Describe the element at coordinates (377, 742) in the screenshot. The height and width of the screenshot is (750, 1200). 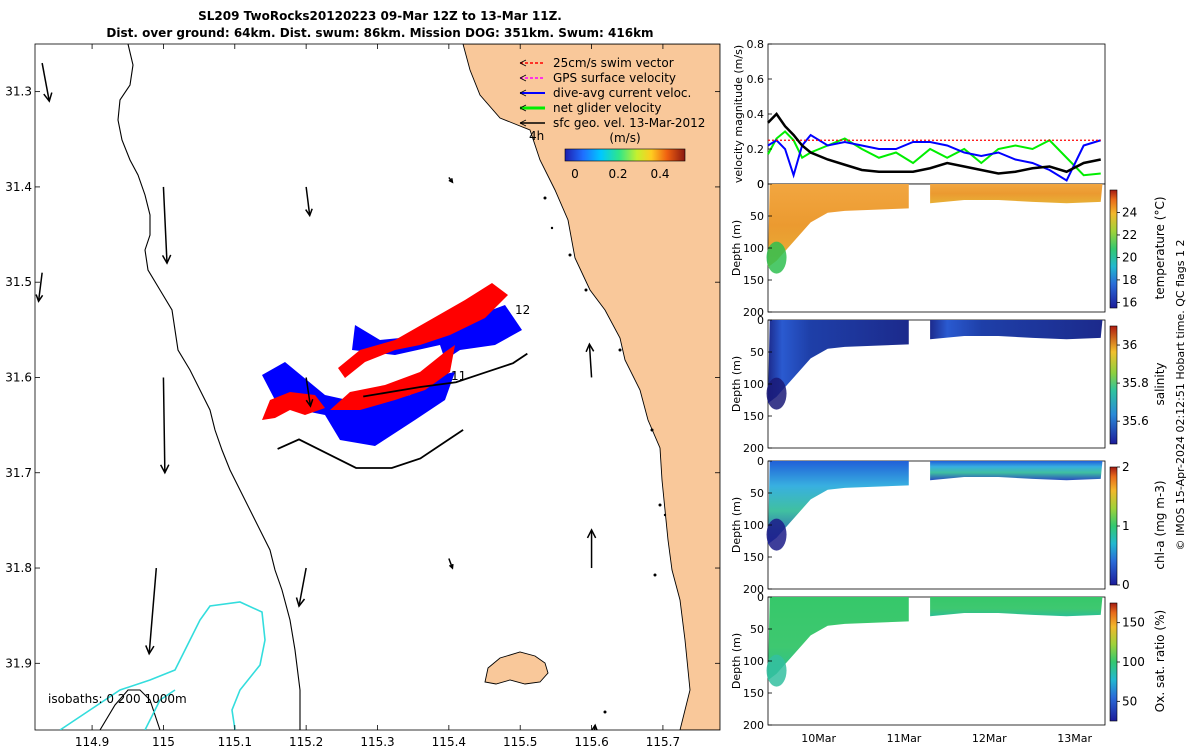
I see `map-x-tick-label: 115.3` at that location.